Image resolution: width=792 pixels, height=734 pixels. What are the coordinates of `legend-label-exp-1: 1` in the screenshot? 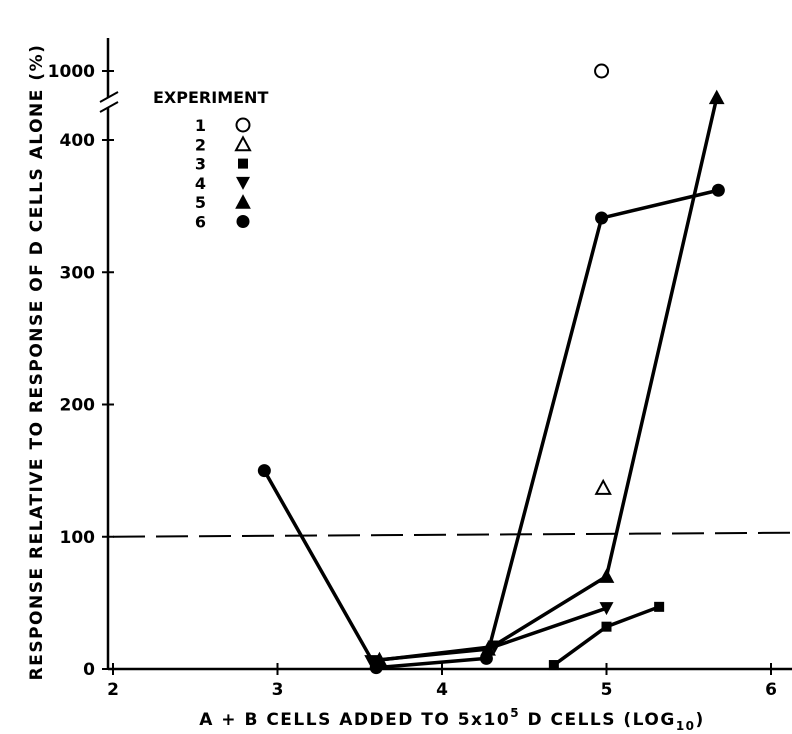 It's located at (200, 125).